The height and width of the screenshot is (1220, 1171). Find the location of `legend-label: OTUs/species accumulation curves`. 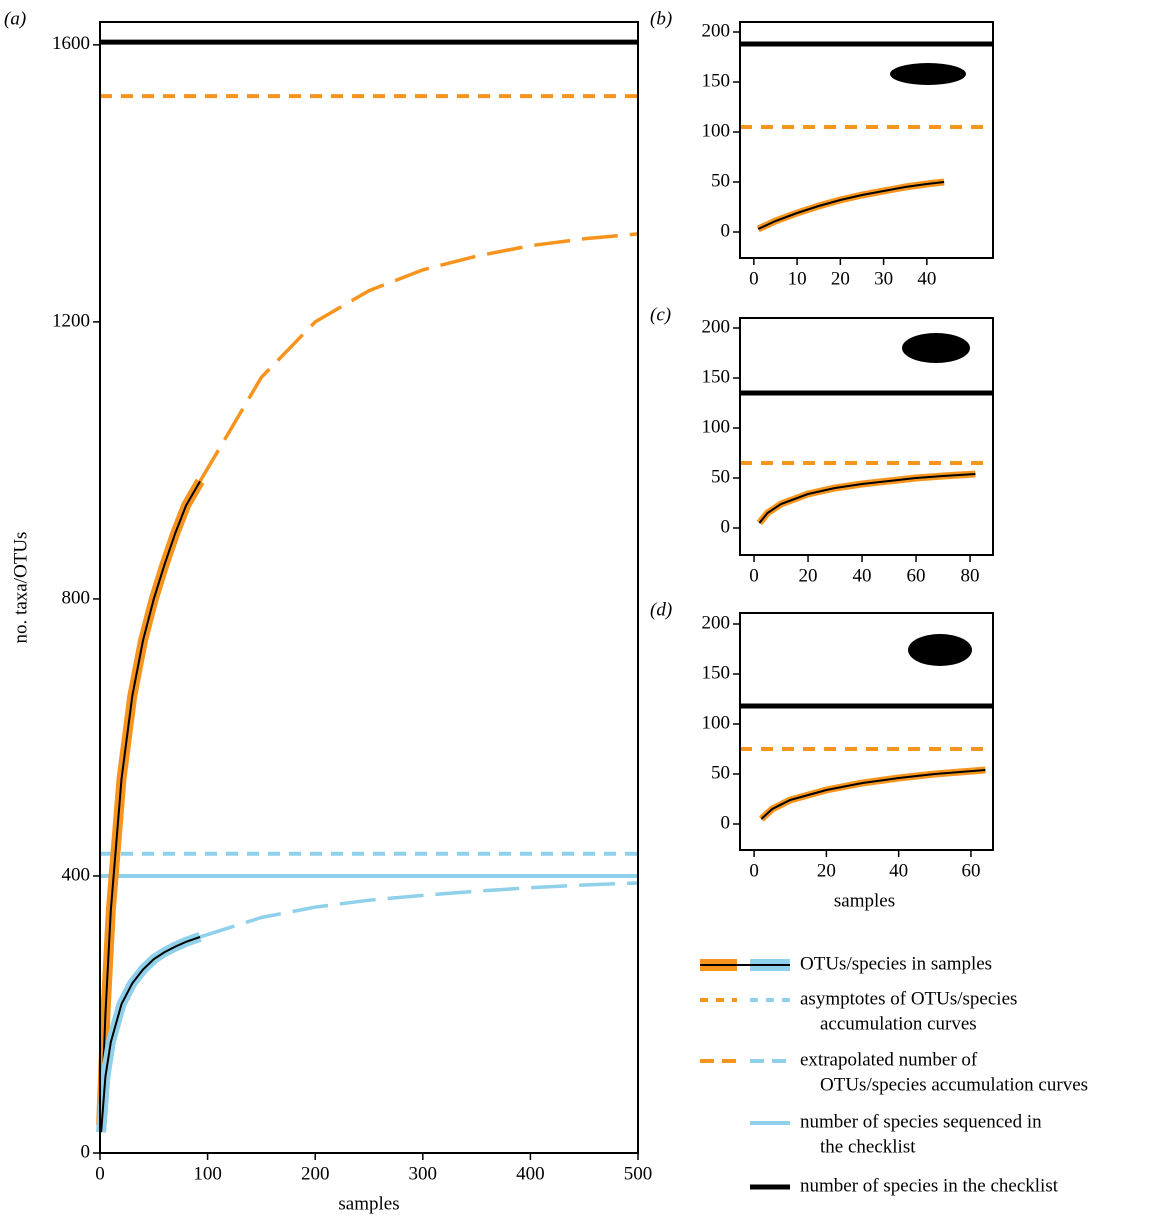

legend-label: OTUs/species accumulation curves is located at coordinates (954, 1084).